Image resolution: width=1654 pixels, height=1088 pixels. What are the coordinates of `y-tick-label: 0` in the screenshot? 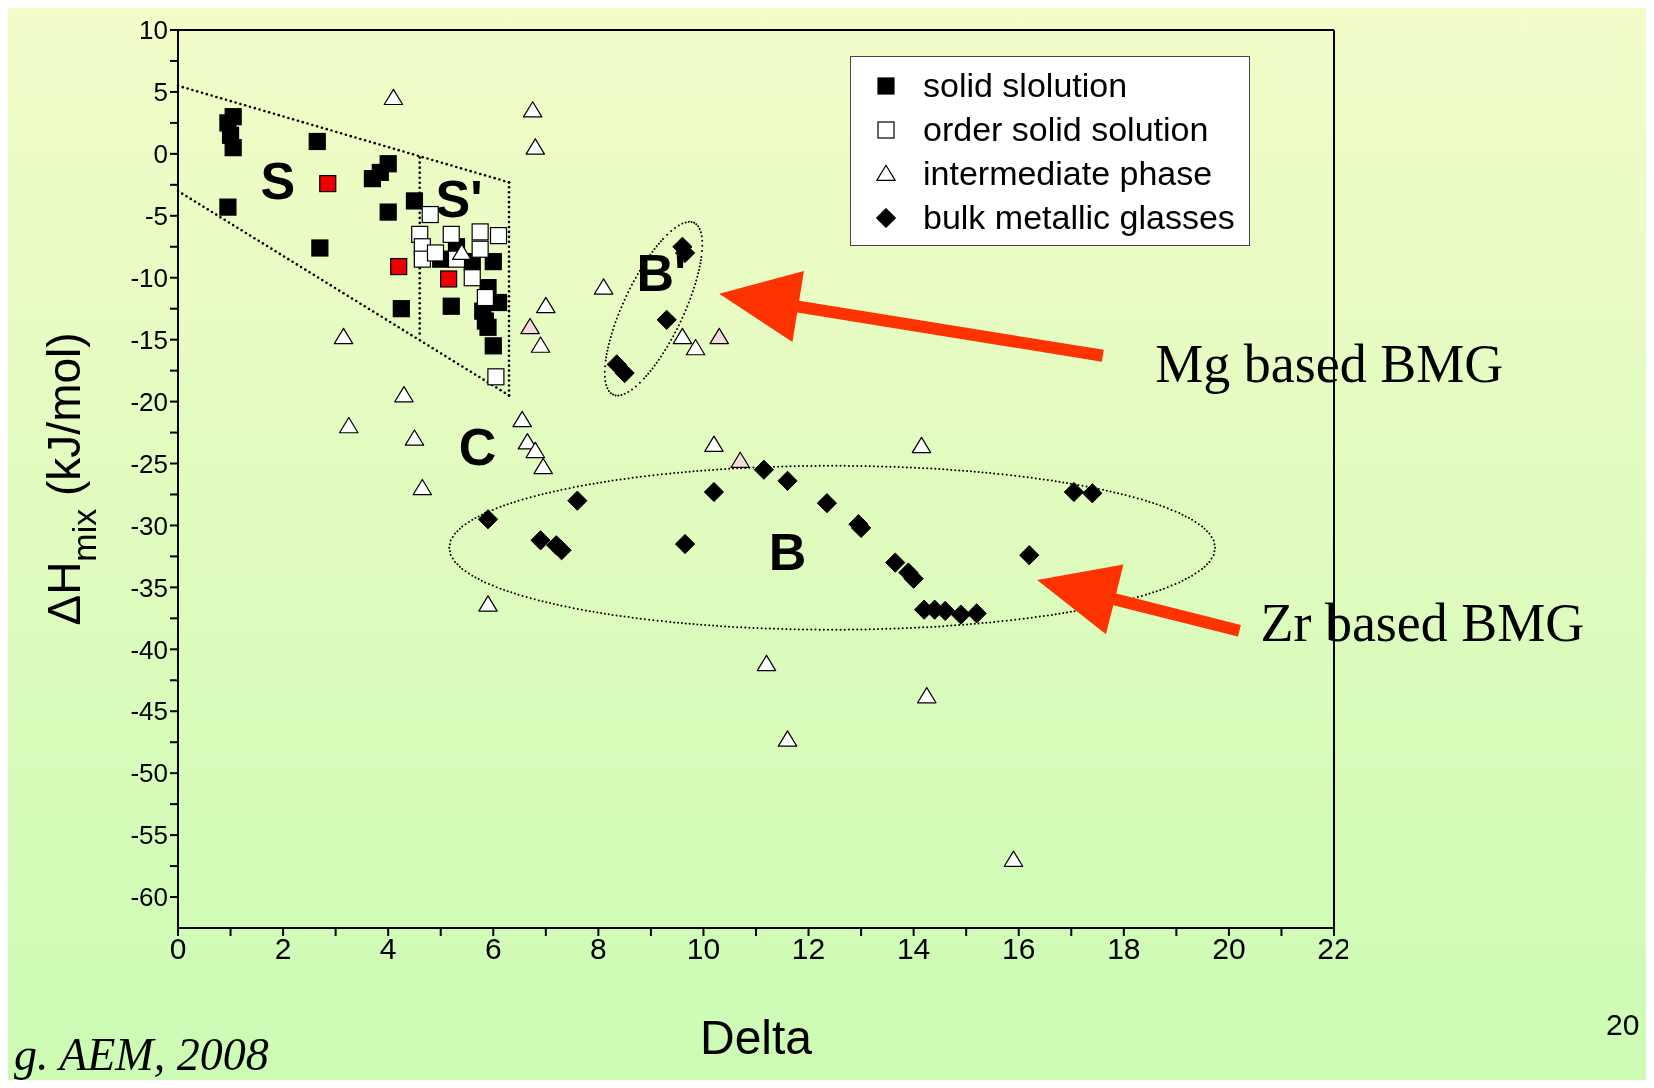 It's located at (160, 154).